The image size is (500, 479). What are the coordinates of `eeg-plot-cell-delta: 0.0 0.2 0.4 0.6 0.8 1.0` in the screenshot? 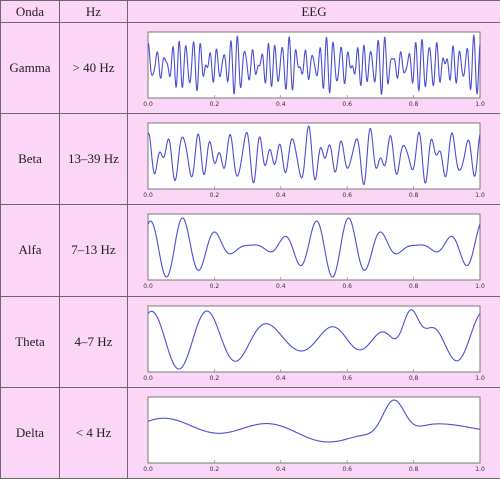 It's located at (313, 432).